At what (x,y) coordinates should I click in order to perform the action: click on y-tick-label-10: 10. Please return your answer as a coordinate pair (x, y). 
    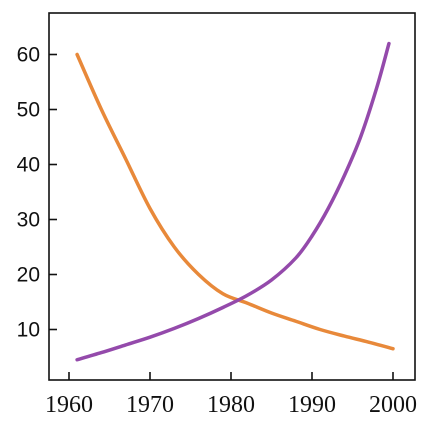
    Looking at the image, I should click on (28, 330).